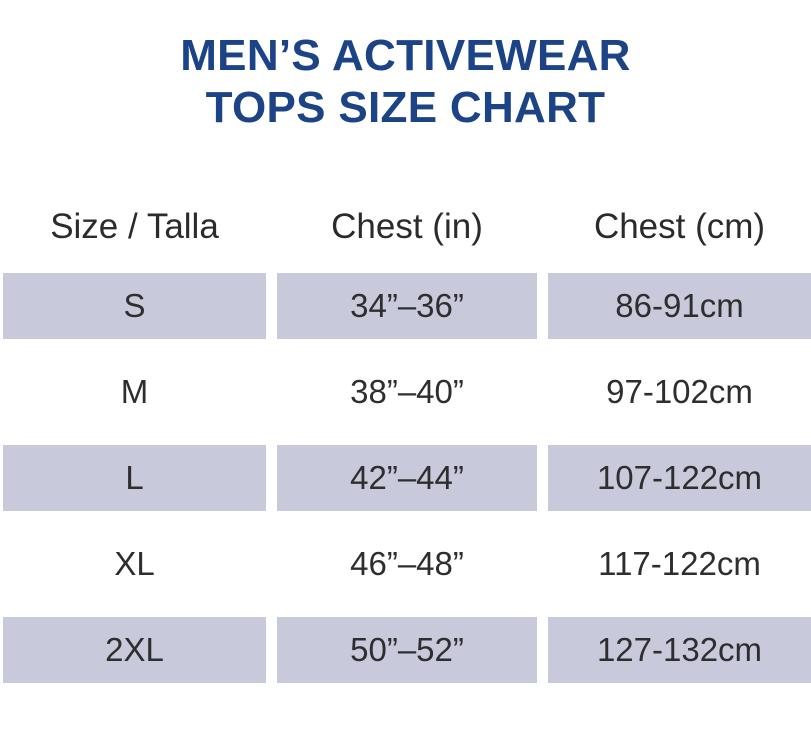 The width and height of the screenshot is (811, 749). I want to click on table-row-m: M 38”–40” 97-102cm, so click(405, 392).